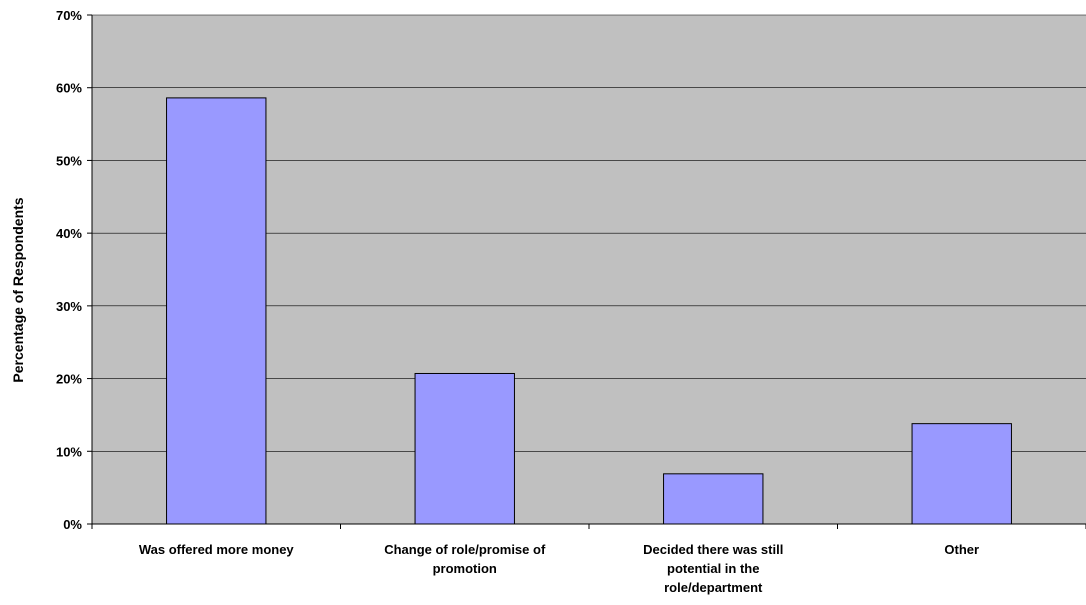 The width and height of the screenshot is (1086, 605). What do you see at coordinates (18, 289) in the screenshot?
I see `y-axis-title: Percentage of Respondents` at bounding box center [18, 289].